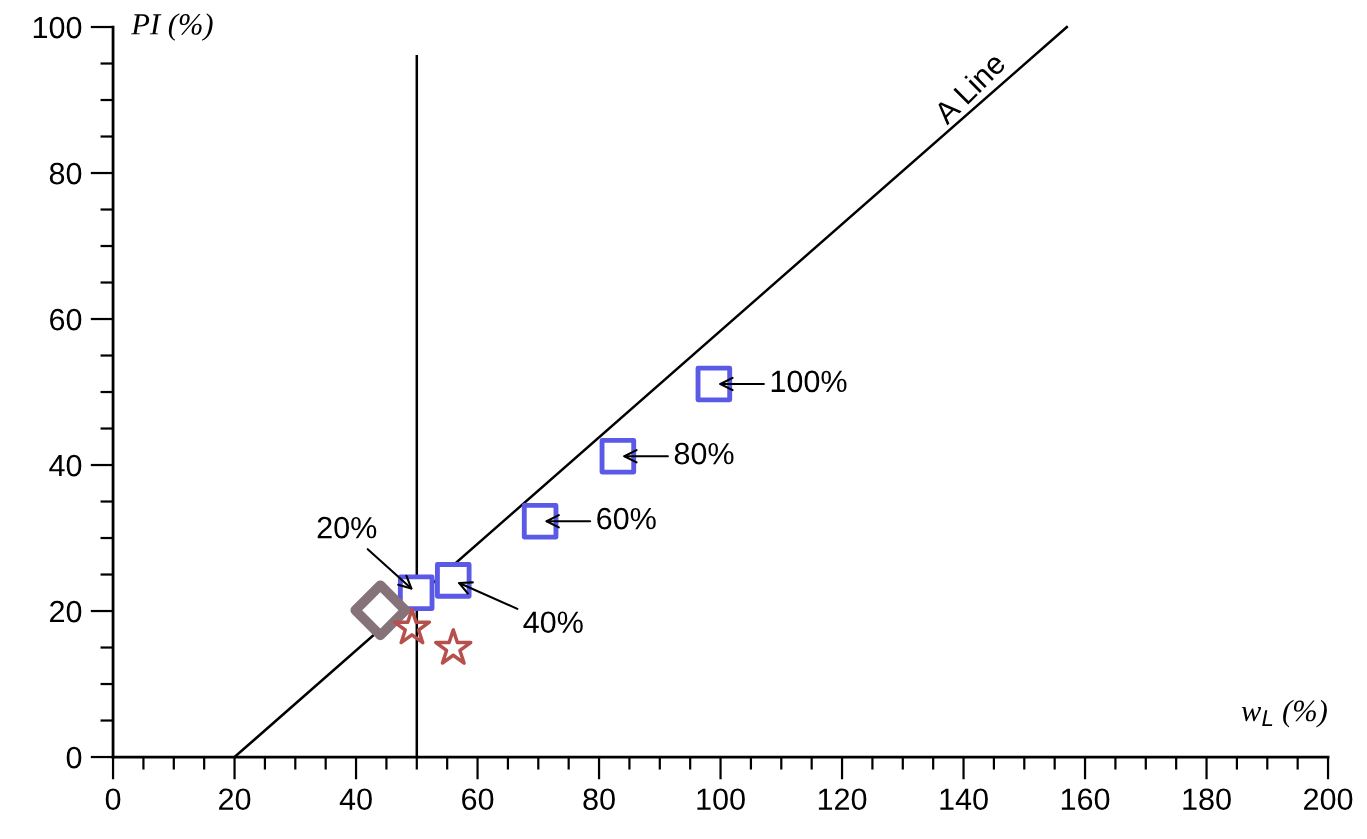  I want to click on x-tick-label: 160, so click(1085, 799).